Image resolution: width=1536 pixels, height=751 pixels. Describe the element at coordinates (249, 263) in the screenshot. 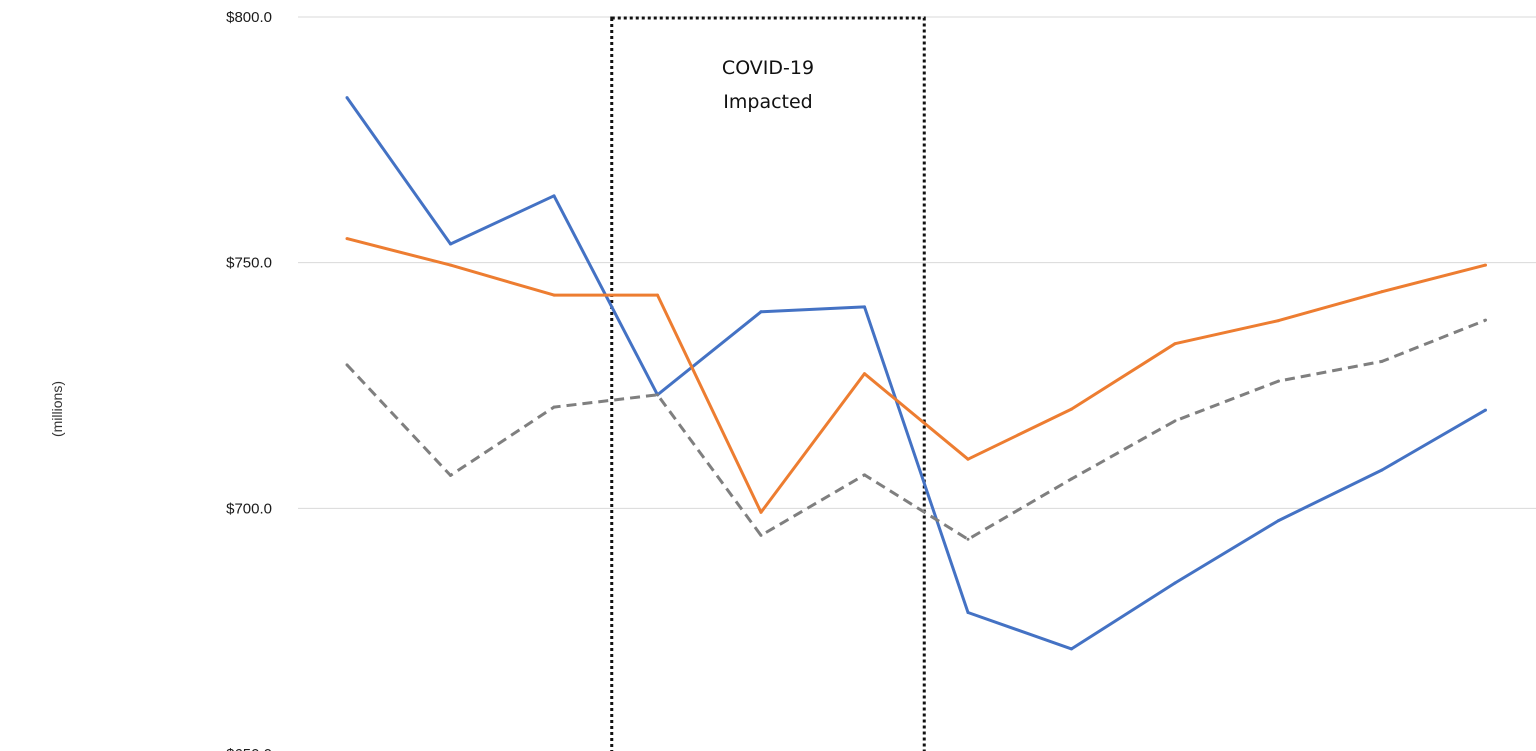

I see `y-tick-label: $750.0` at that location.